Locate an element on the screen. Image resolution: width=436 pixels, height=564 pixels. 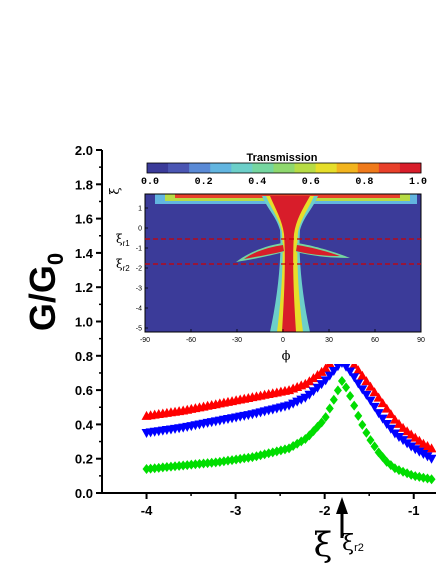
main-y-tick-label-2: 0.4 is located at coordinates (84, 424).